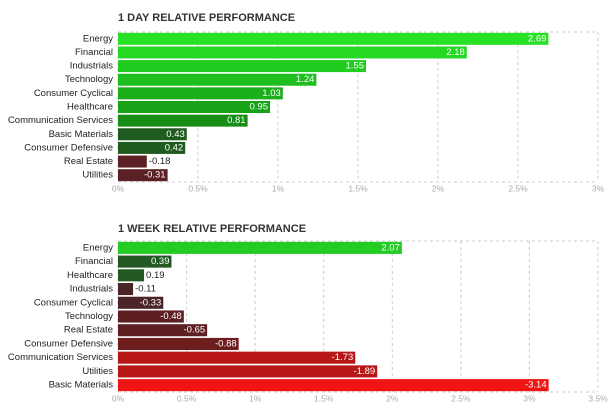 The image size is (613, 408). I want to click on value-label: 2.18, so click(455, 52).